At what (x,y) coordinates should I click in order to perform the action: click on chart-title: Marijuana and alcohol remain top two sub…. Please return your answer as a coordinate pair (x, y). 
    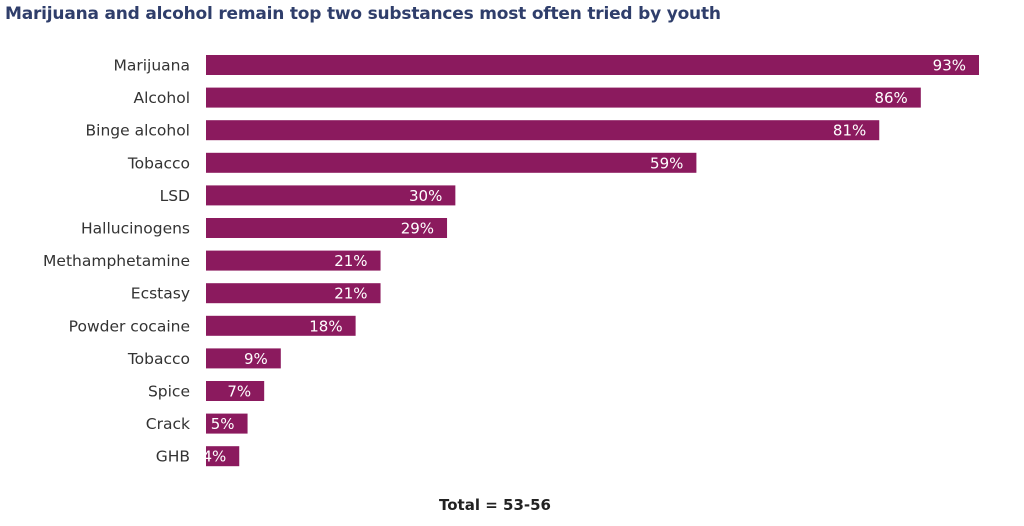
    Looking at the image, I should click on (363, 14).